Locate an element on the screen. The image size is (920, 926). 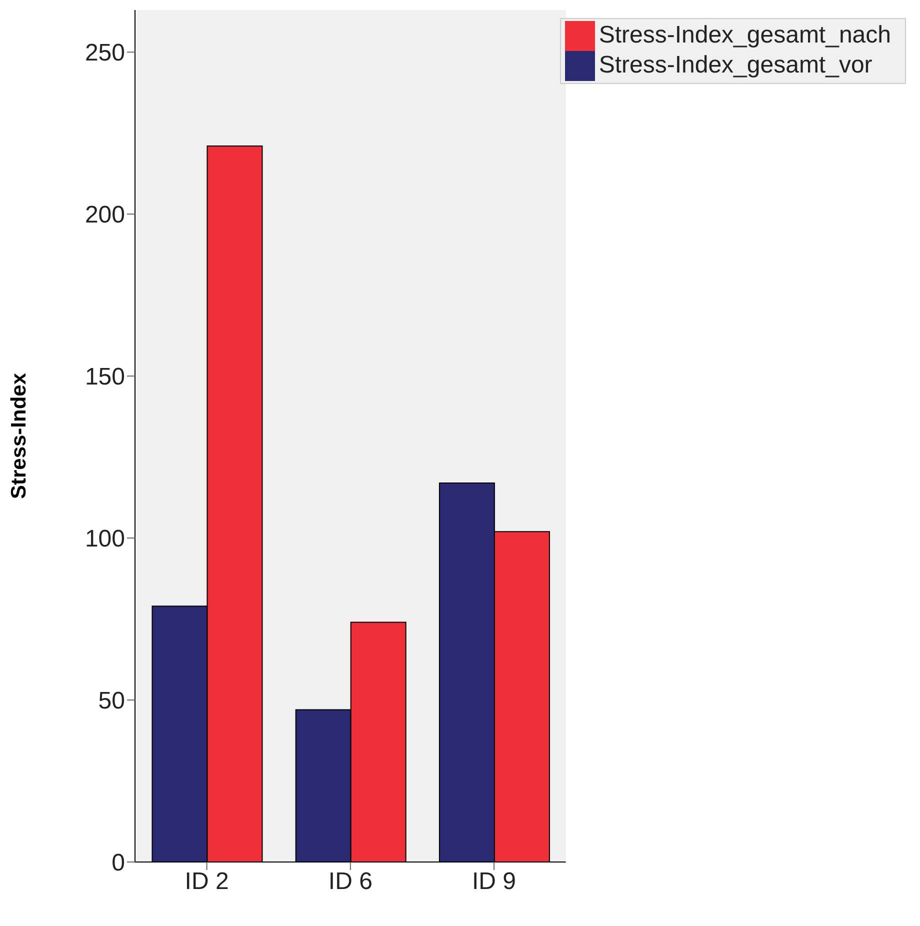
legend-label: Stress-Index_gesamt_vor is located at coordinates (735, 64).